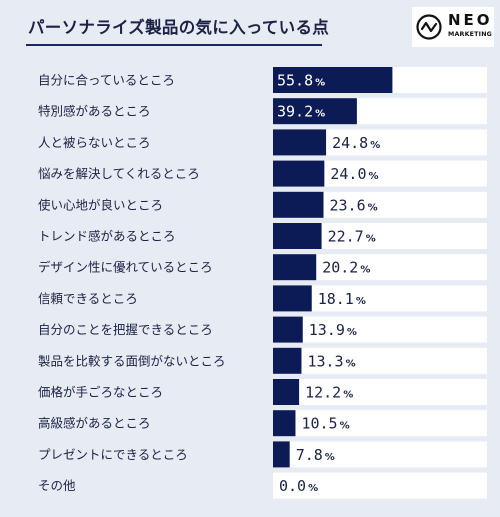  What do you see at coordinates (57, 485) in the screenshot?
I see `category-label: その他` at bounding box center [57, 485].